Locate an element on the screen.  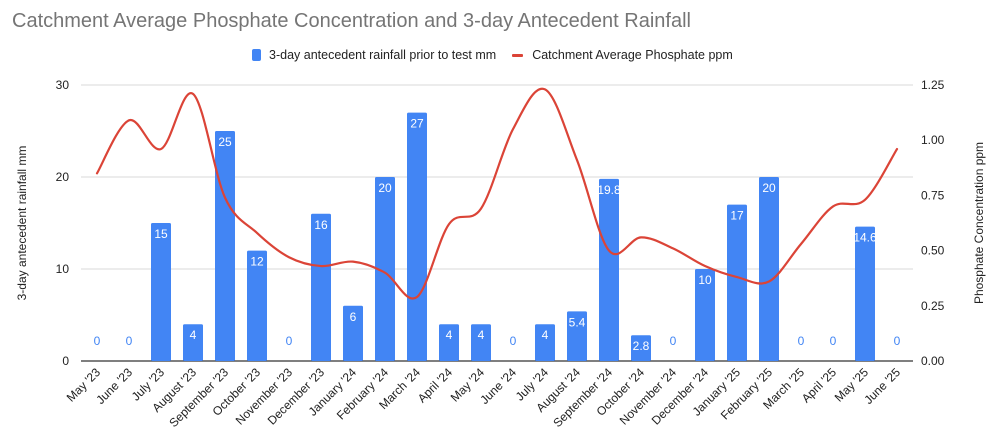
bar-data-label: 2.8 is located at coordinates (641, 346).